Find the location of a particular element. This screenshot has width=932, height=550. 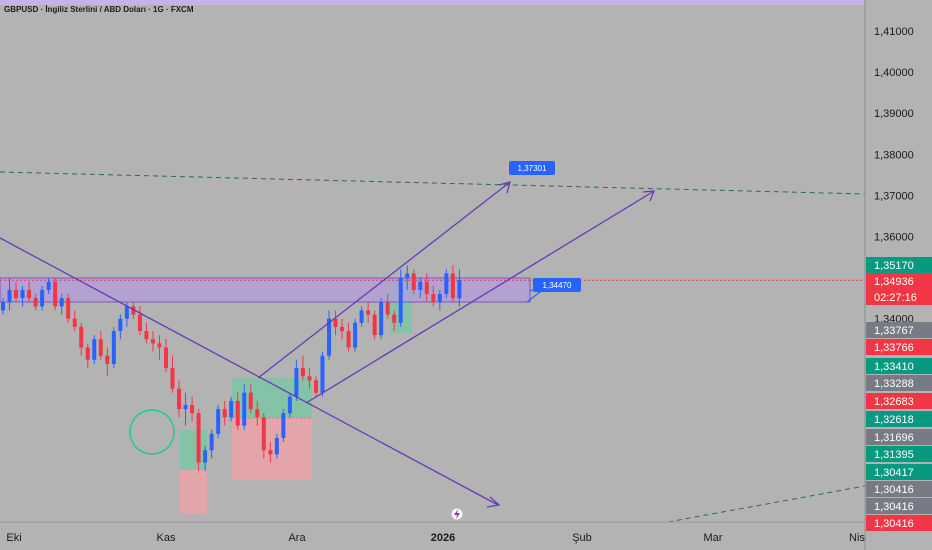

axis-price-badge: 1,32683 is located at coordinates (899, 401).